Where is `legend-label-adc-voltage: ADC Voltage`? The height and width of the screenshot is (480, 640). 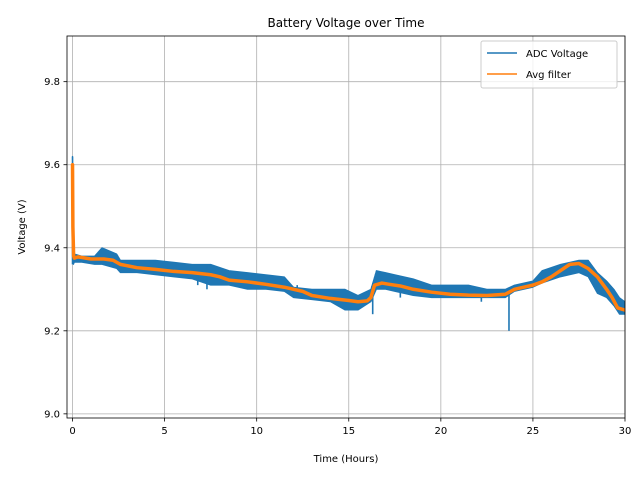
legend-label-adc-voltage: ADC Voltage is located at coordinates (557, 54).